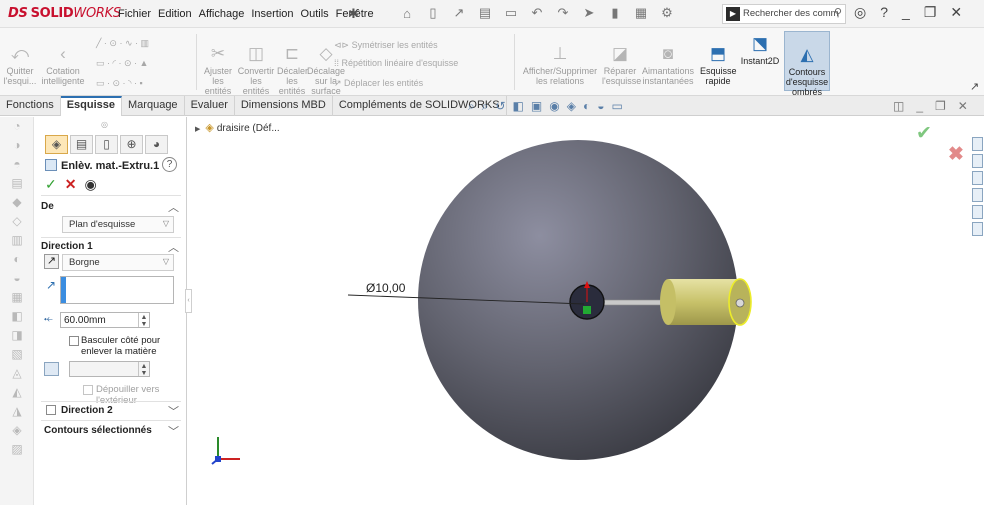 This screenshot has width=984, height=505. What do you see at coordinates (589, 12) in the screenshot?
I see `select-icon: ➤` at bounding box center [589, 12].